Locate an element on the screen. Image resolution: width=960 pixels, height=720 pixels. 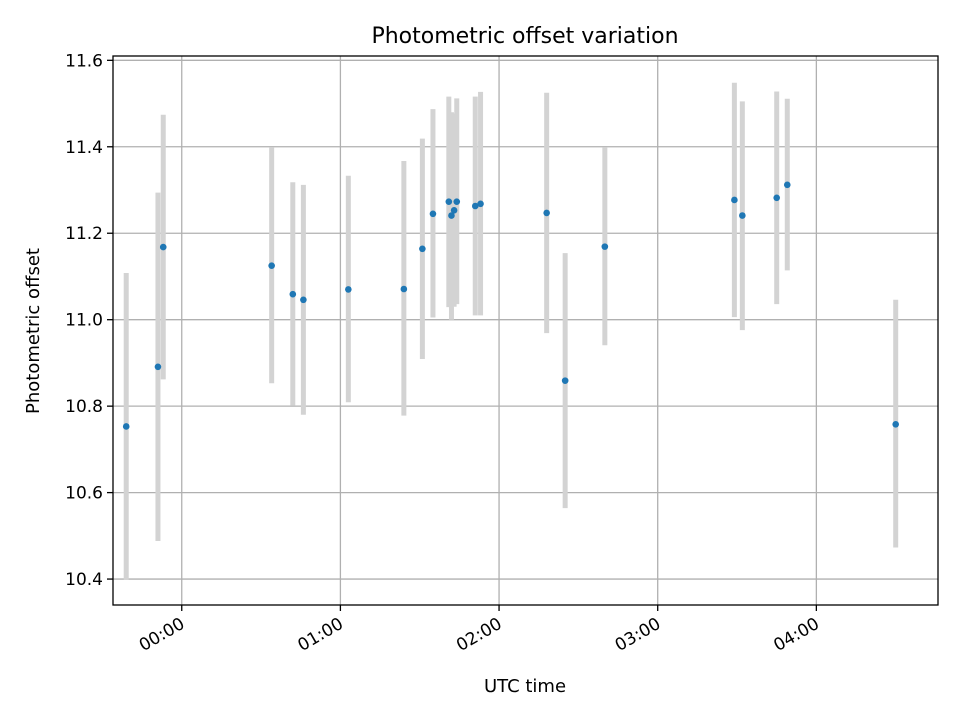
y-tick-label: 11.2 is located at coordinates (84, 234).